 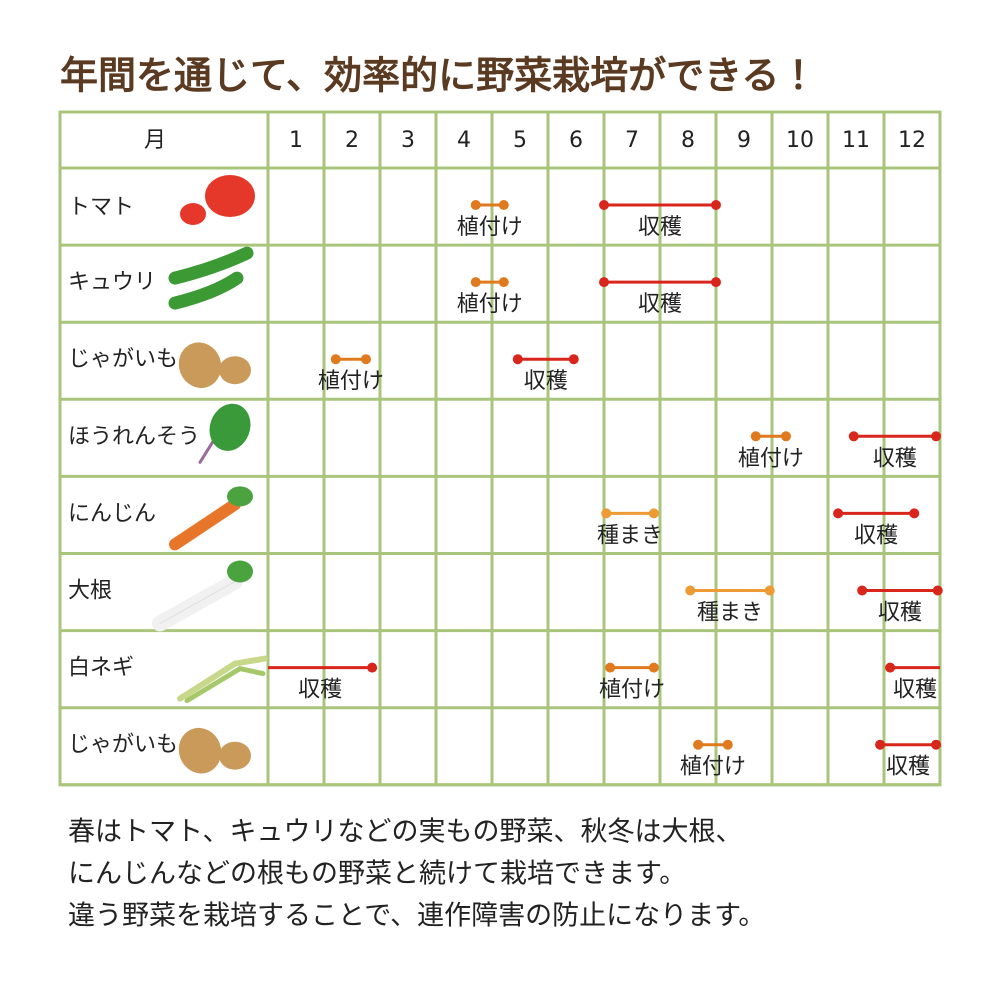 I want to click on month-label: 9, so click(x=744, y=140).